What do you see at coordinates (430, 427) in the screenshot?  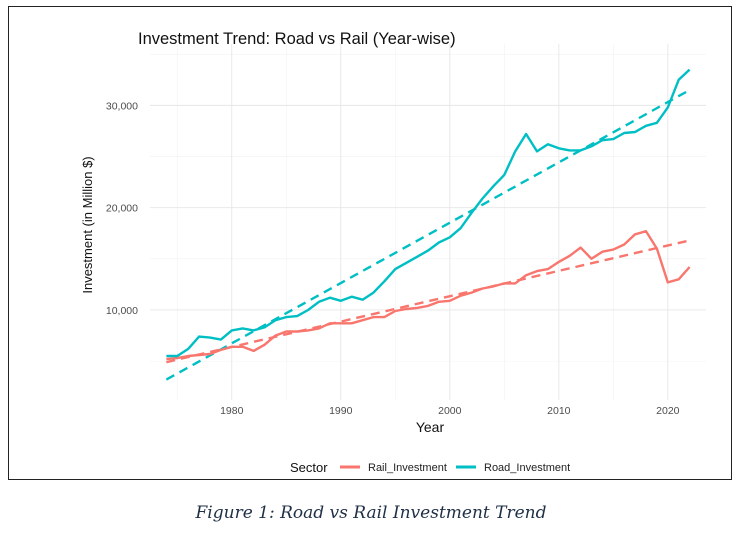 I see `x-axis-label: Year` at bounding box center [430, 427].